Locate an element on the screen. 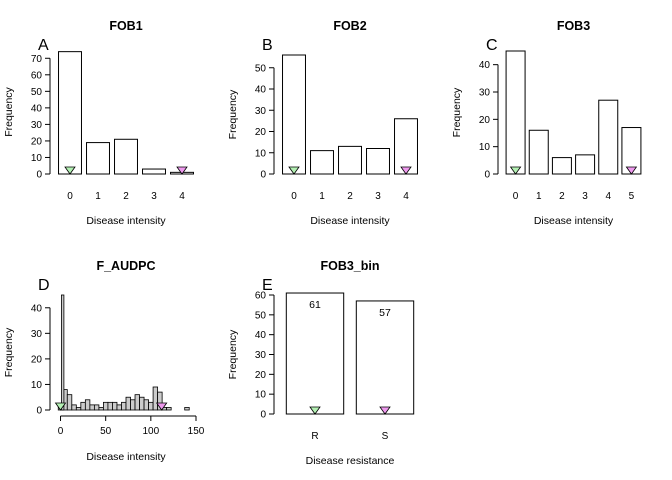 The width and height of the screenshot is (672, 480). panel-letter: A is located at coordinates (43, 45).